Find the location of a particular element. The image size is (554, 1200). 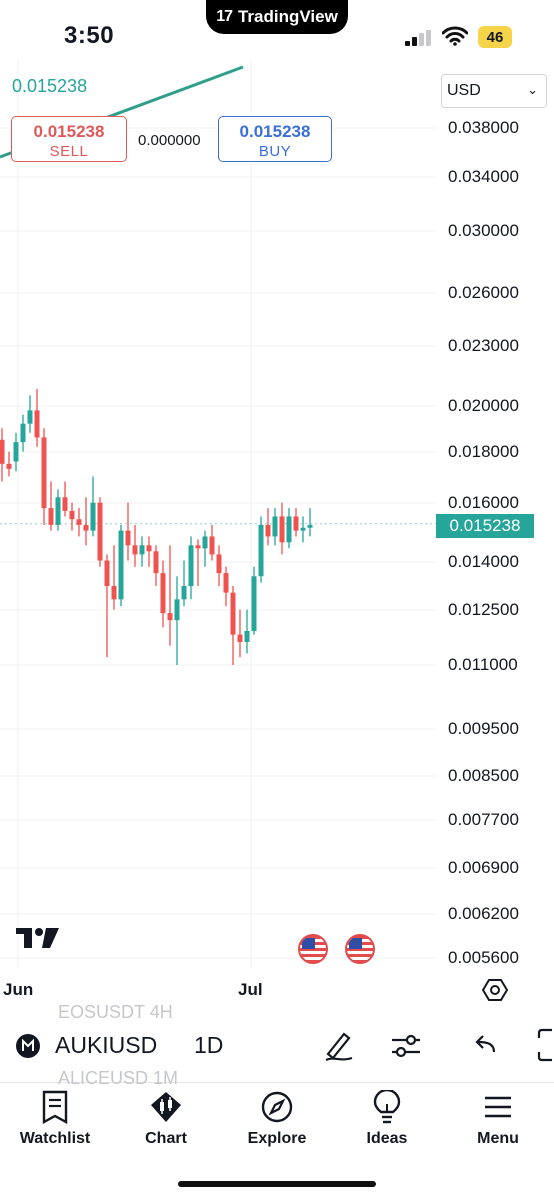

nav-watchlist: Watchlist is located at coordinates (55, 1119).